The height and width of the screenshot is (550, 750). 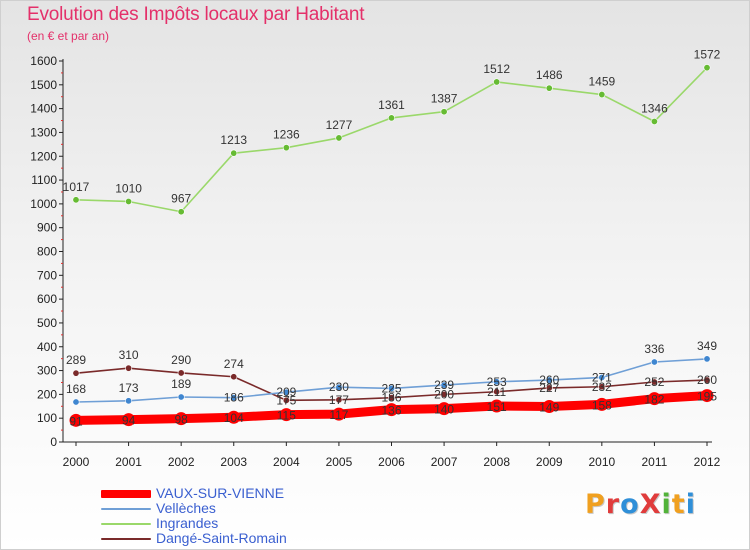 I want to click on y-tick-label: 1600, so click(x=43, y=61).